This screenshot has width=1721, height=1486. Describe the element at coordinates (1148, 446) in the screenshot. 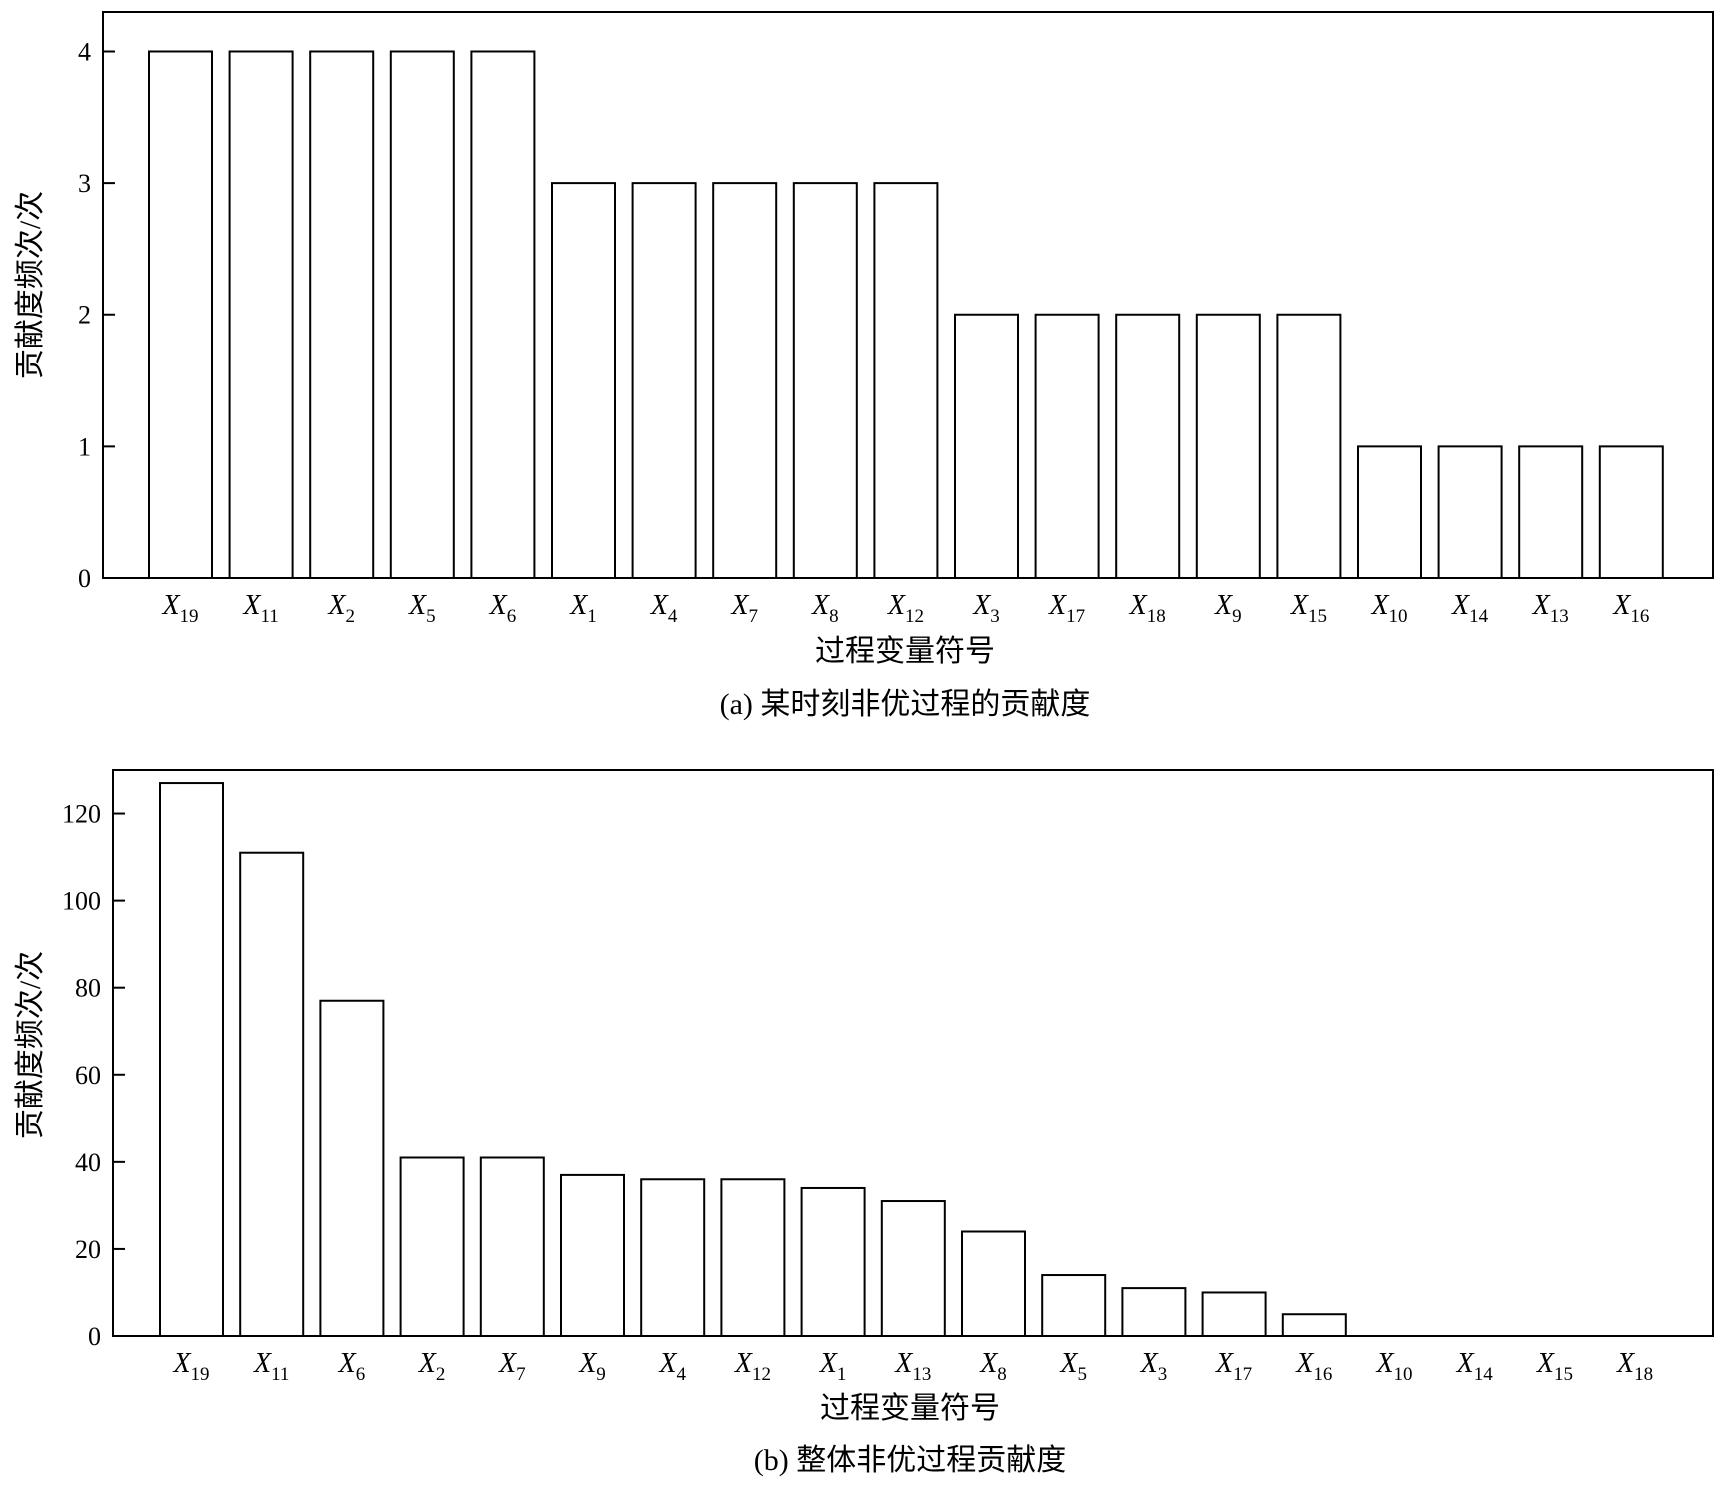

I see `bar-x18` at that location.